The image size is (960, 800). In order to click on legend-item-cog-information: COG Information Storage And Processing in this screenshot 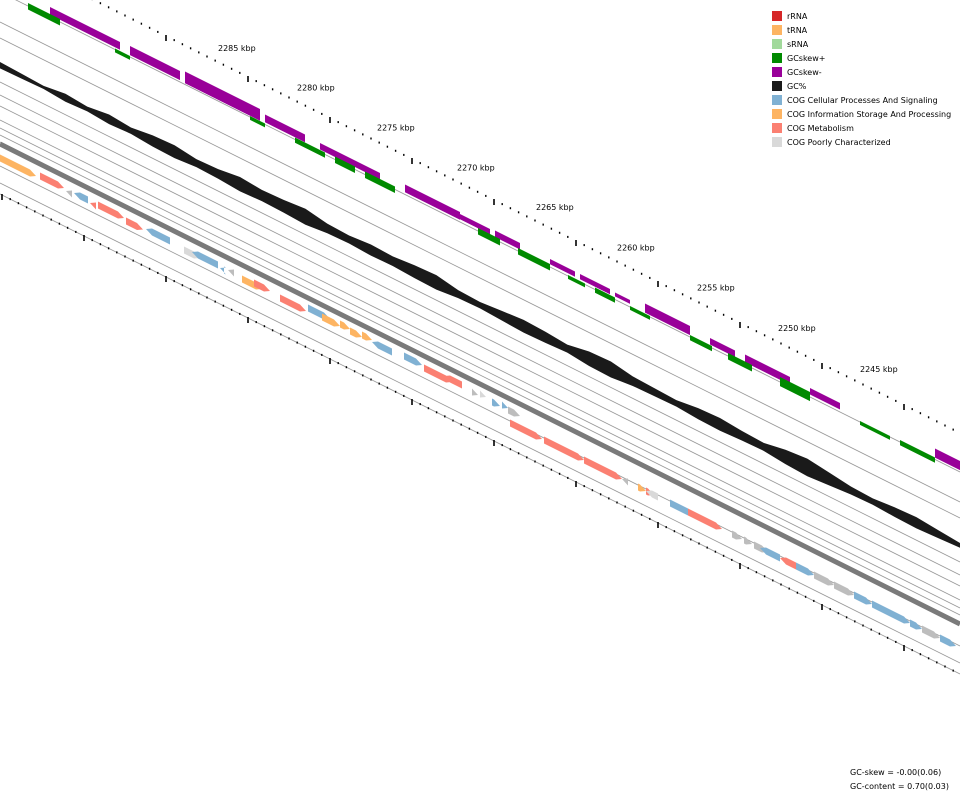, I will do `click(861, 114)`.